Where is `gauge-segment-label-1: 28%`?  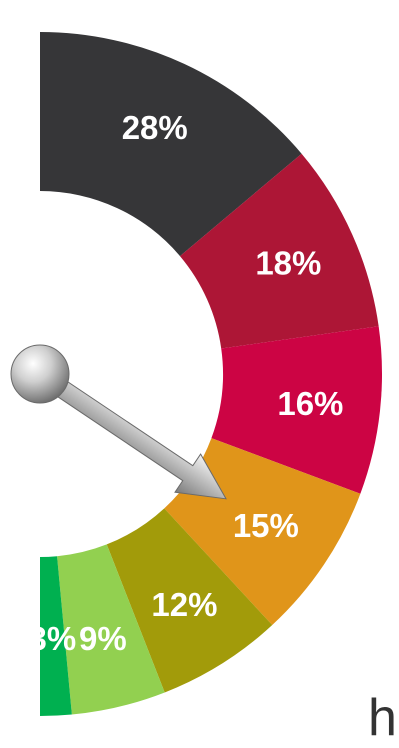 gauge-segment-label-1: 28% is located at coordinates (155, 127).